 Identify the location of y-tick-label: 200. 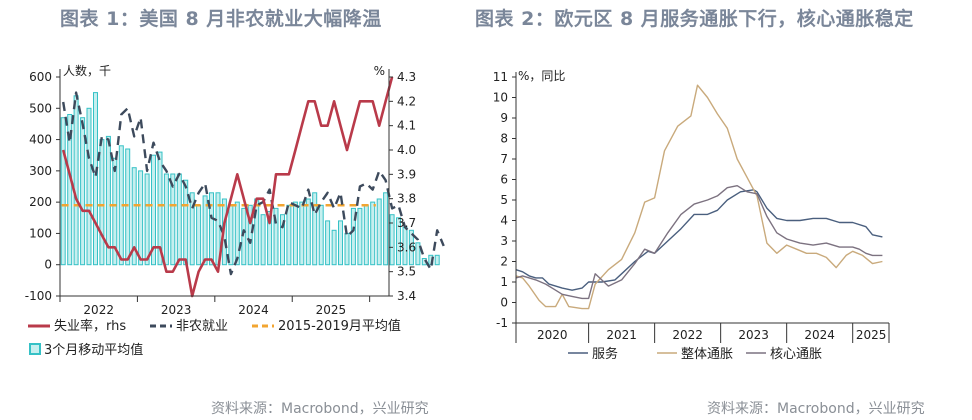
(40, 202).